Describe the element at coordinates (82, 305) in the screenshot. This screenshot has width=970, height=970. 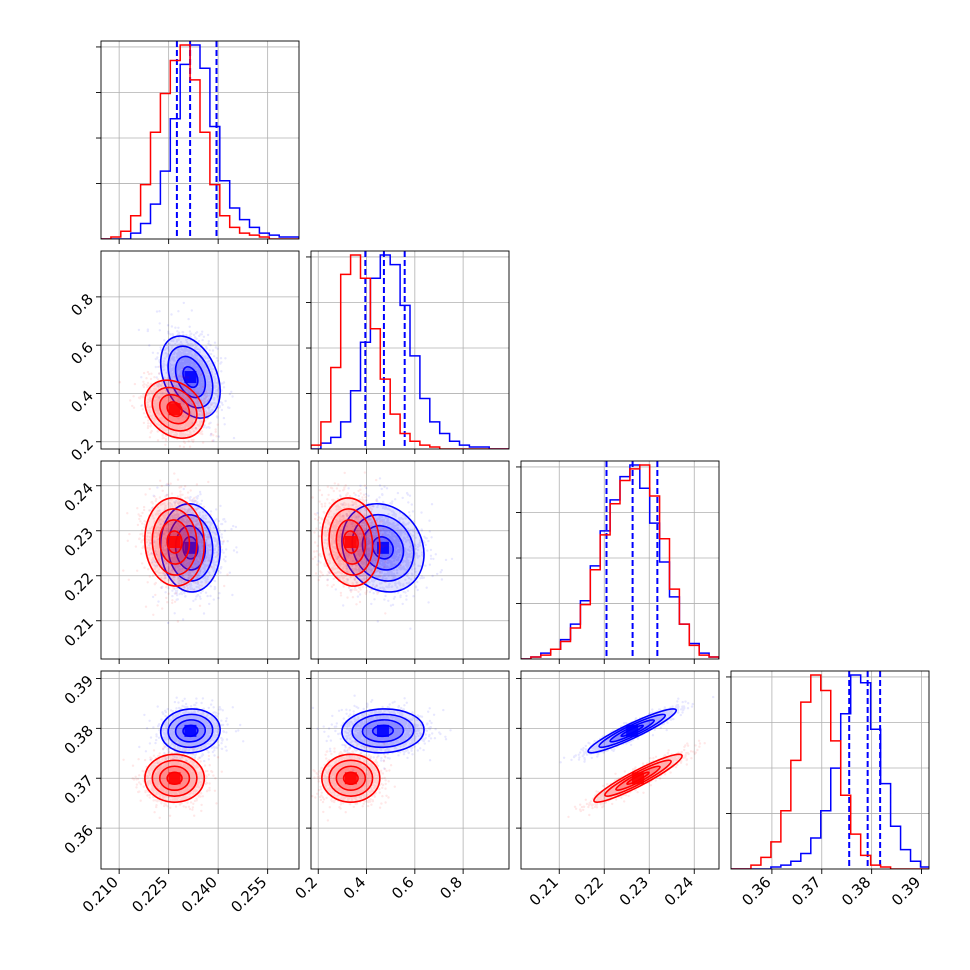
I see `y-tick-label: 0.8` at that location.